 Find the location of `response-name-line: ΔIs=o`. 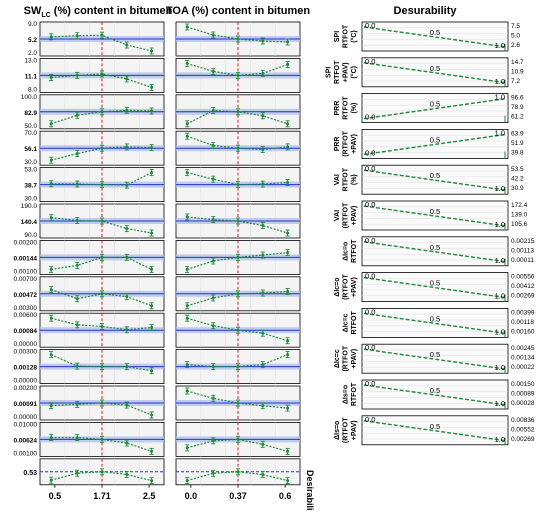

response-name-line: ΔIs=o is located at coordinates (346, 394).